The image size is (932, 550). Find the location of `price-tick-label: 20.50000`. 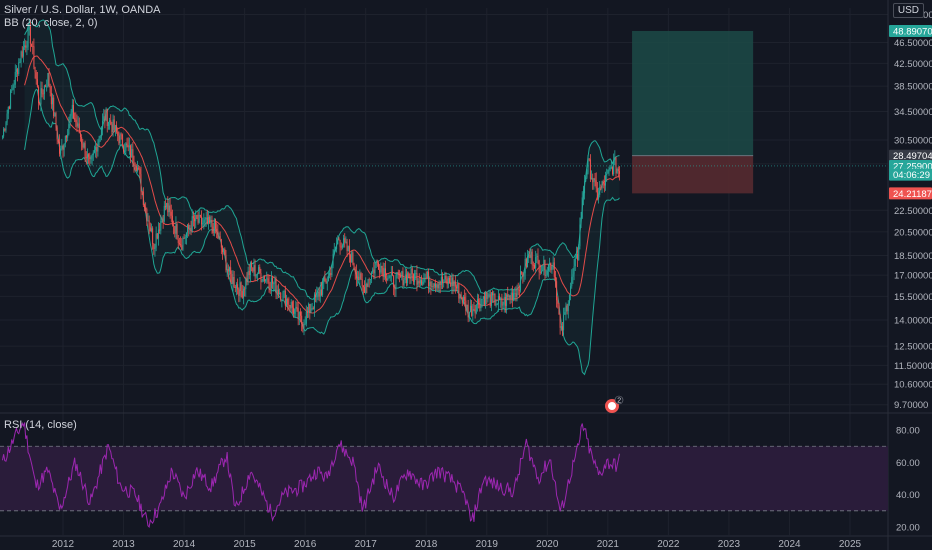

price-tick-label: 20.50000 is located at coordinates (913, 232).